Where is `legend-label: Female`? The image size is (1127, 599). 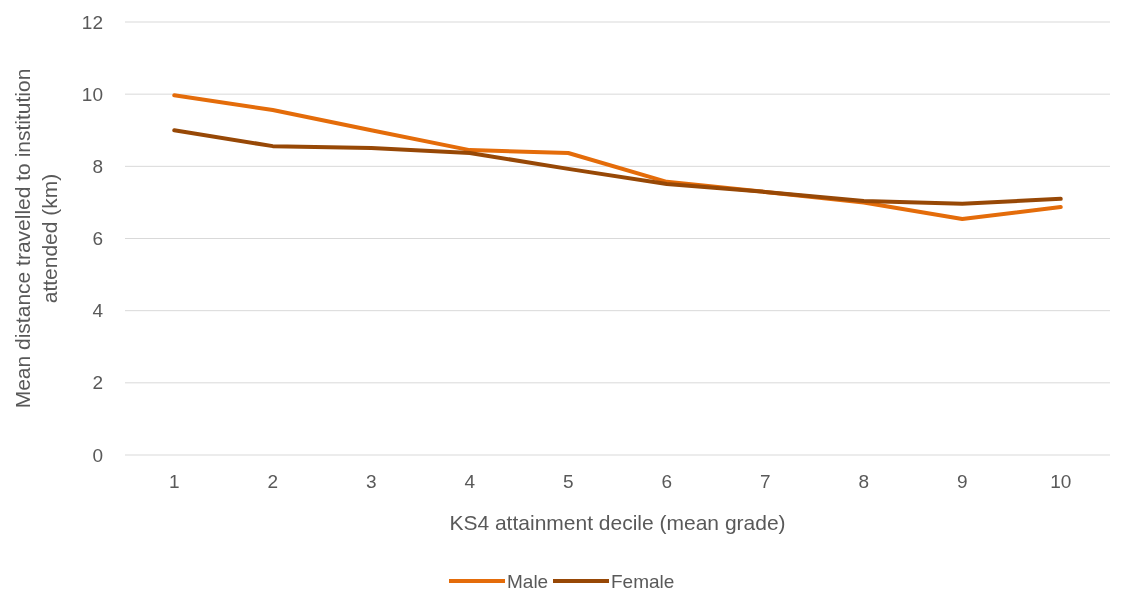 legend-label: Female is located at coordinates (643, 581).